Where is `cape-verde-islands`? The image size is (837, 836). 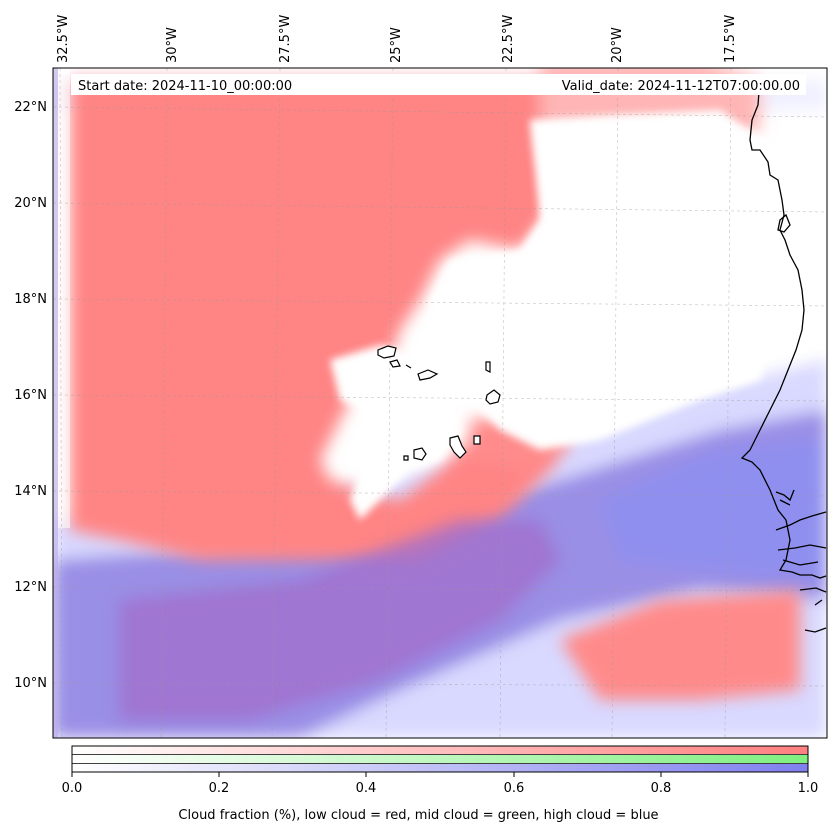
cape-verde-islands is located at coordinates (439, 403).